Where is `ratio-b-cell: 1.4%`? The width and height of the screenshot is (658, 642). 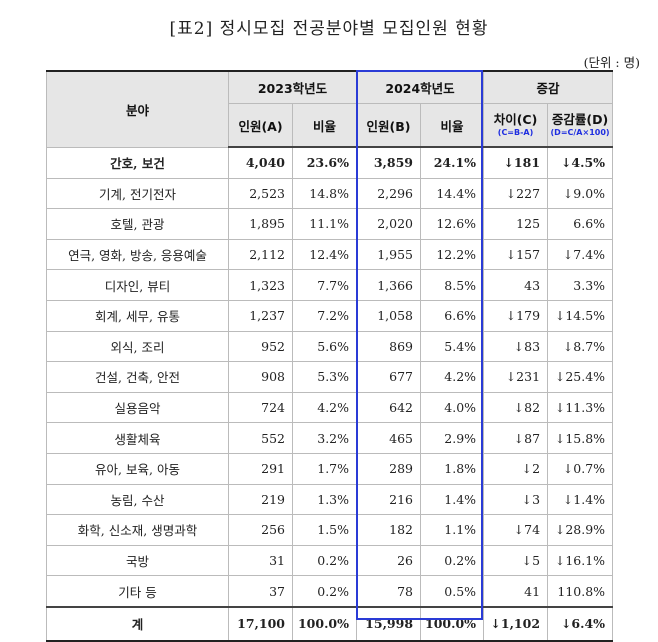 ratio-b-cell: 1.4% is located at coordinates (452, 499).